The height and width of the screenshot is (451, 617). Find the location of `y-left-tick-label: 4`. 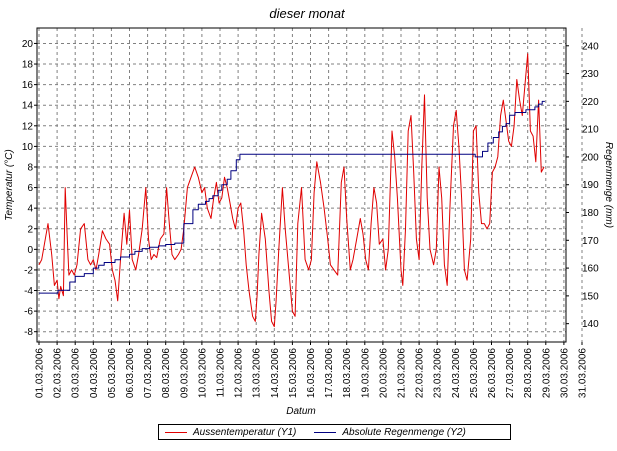

y-left-tick-label: 4 is located at coordinates (30, 209).